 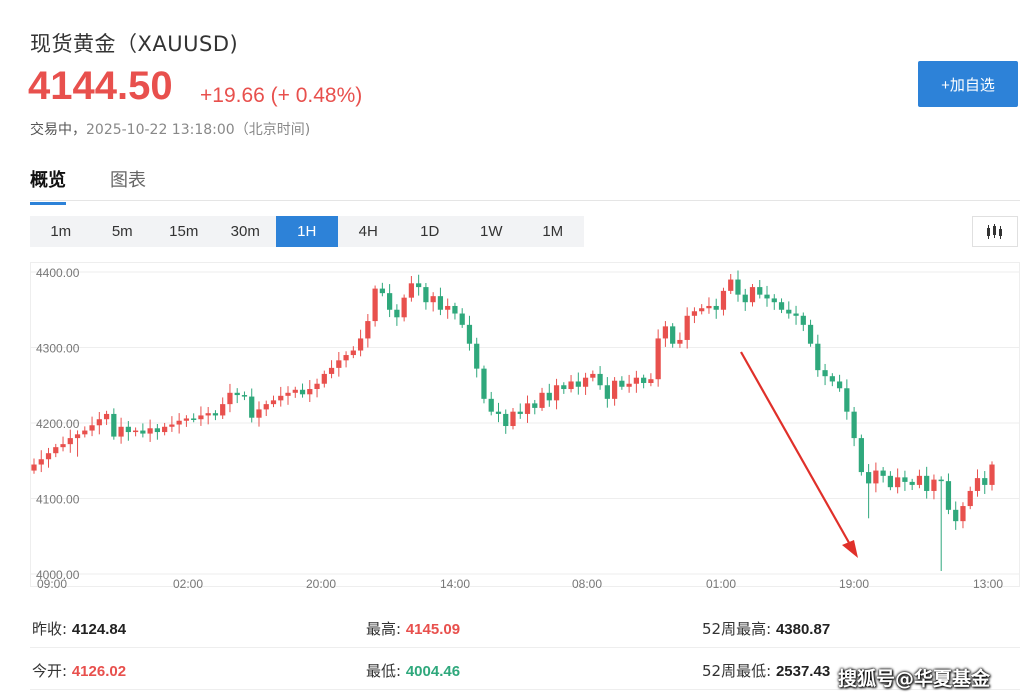 I want to click on tab-chart: 图表, so click(x=128, y=180).